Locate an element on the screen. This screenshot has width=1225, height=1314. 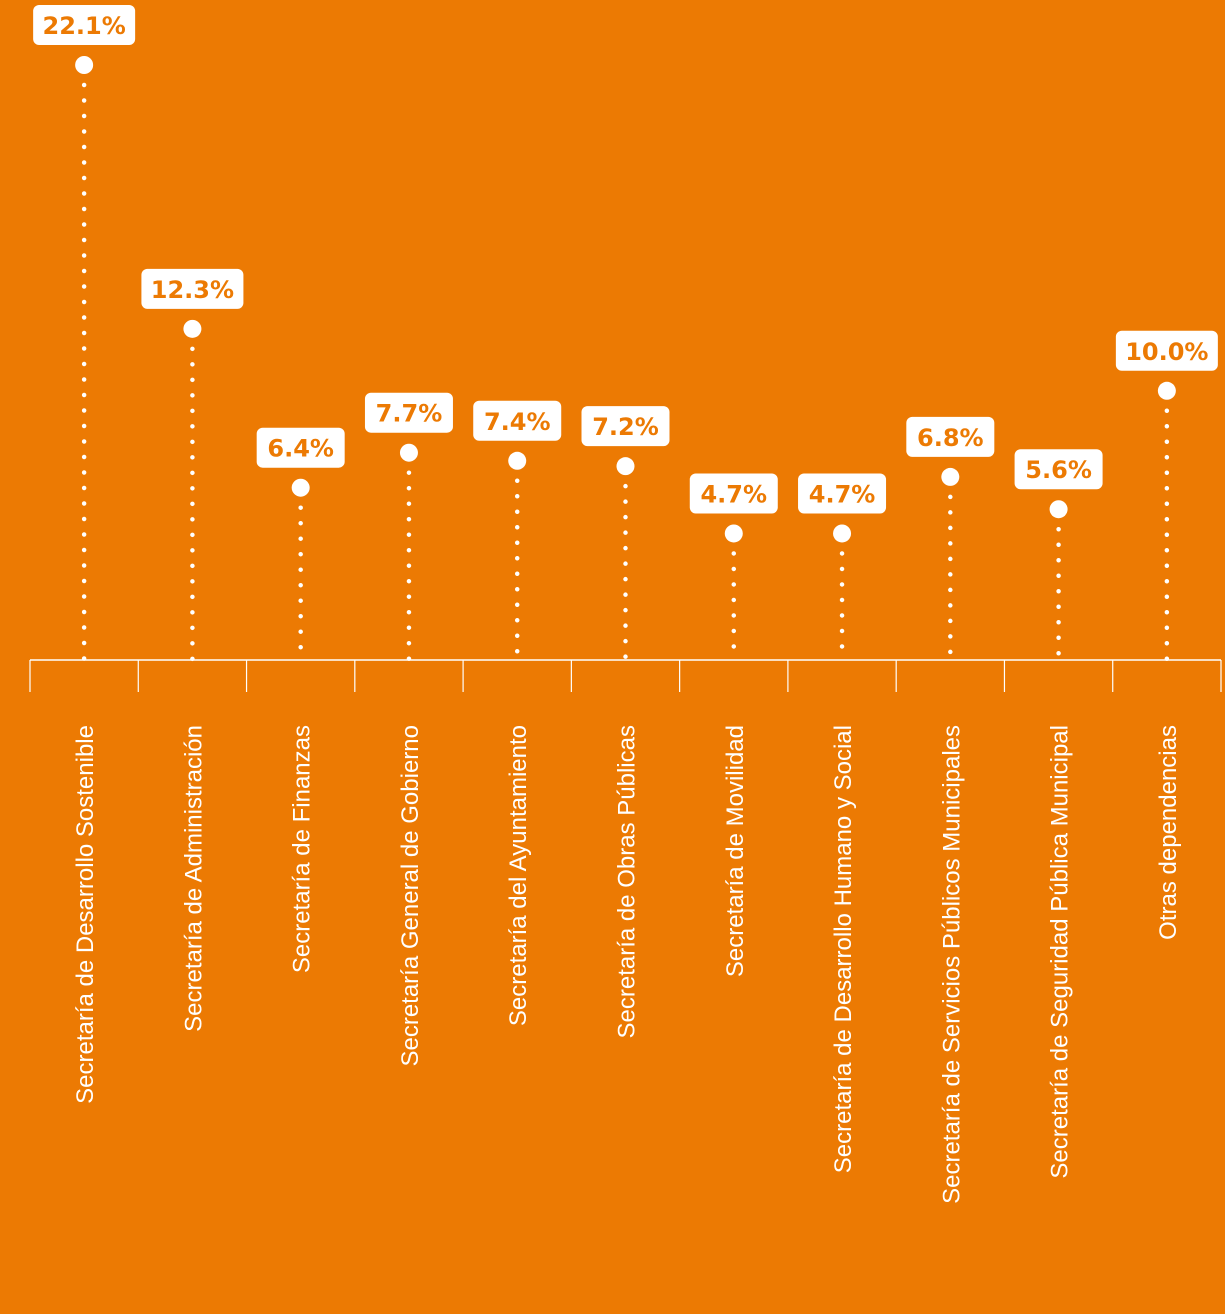
value-badge: 7.7% is located at coordinates (408, 412).